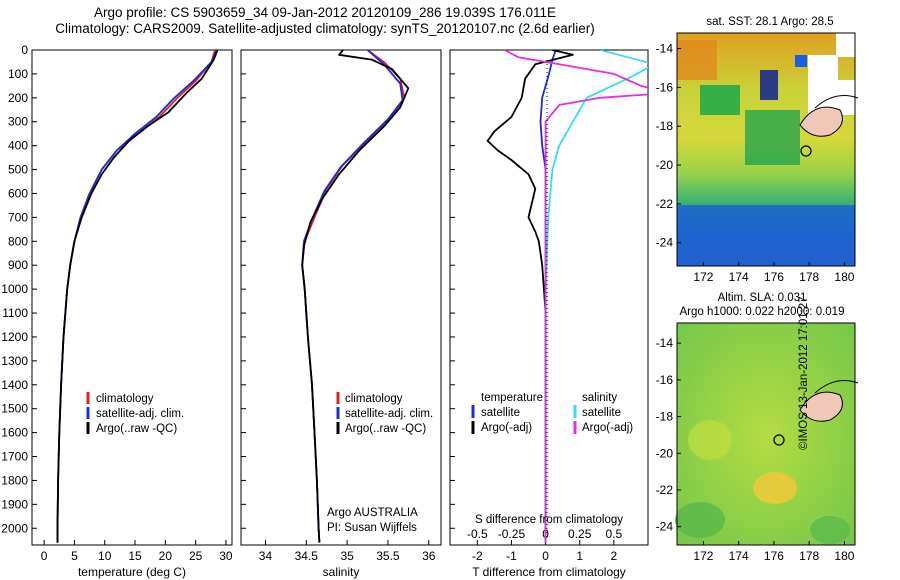 Image resolution: width=900 pixels, height=580 pixels. Describe the element at coordinates (307, 556) in the screenshot. I see `x-tick-label-1-34.5: 34.5` at that location.